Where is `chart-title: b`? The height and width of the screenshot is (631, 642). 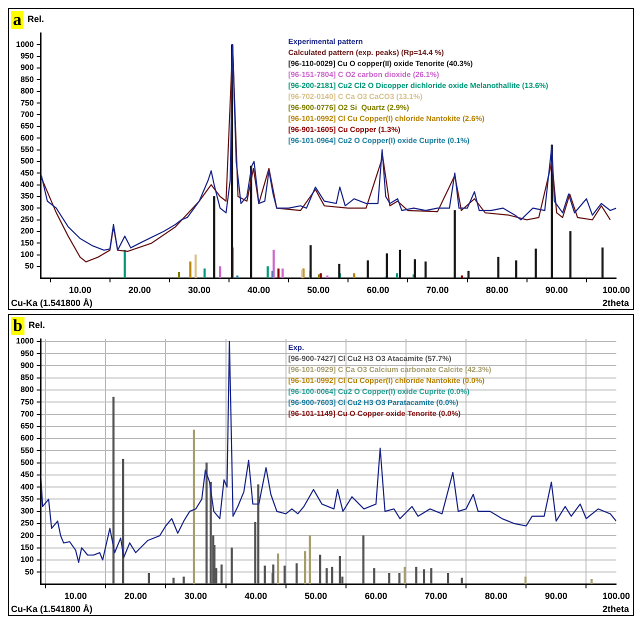 chart-title: b is located at coordinates (17, 325).